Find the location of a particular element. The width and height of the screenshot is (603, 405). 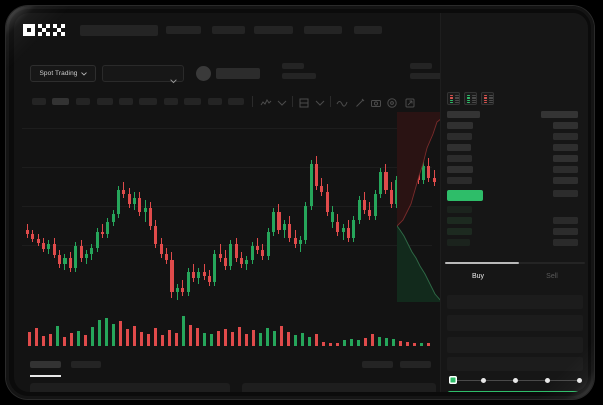

amount-percentage-slider is located at coordinates (516, 380).